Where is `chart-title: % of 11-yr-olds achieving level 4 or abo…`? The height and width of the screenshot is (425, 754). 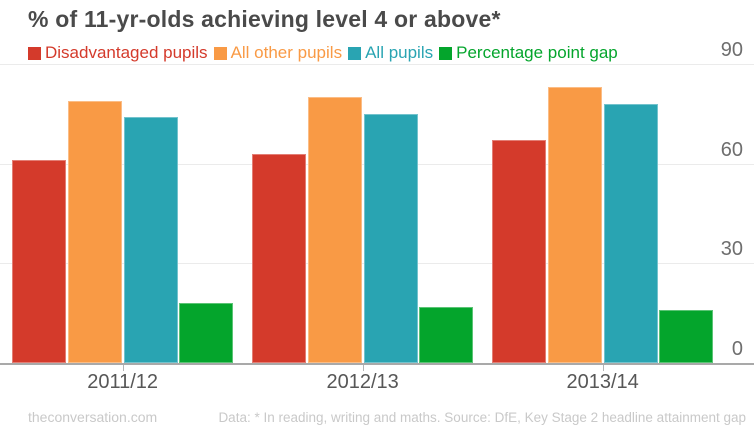 chart-title: % of 11-yr-olds achieving level 4 or abo… is located at coordinates (264, 19).